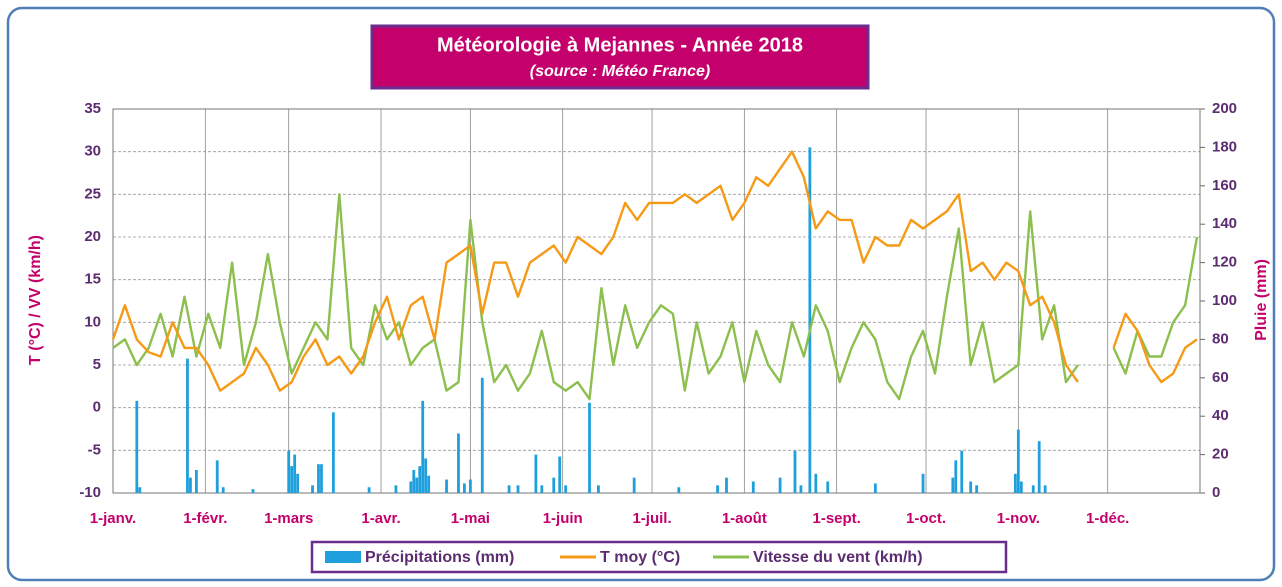 The width and height of the screenshot is (1282, 587). What do you see at coordinates (439, 557) in the screenshot?
I see `legend-label: Précipitations (mm)` at bounding box center [439, 557].